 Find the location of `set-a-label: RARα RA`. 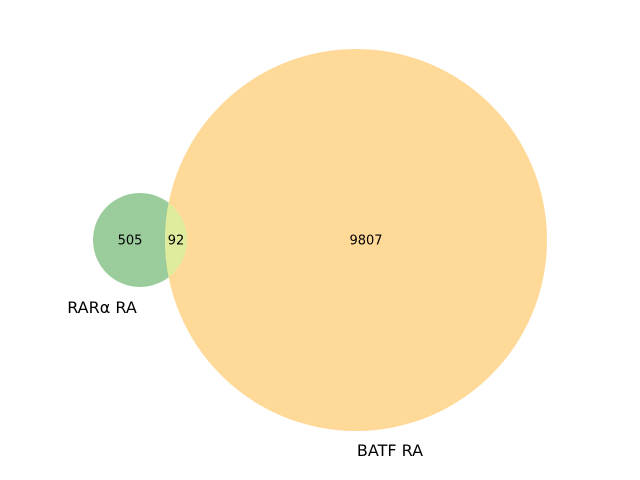

set-a-label: RARα RA is located at coordinates (102, 307).